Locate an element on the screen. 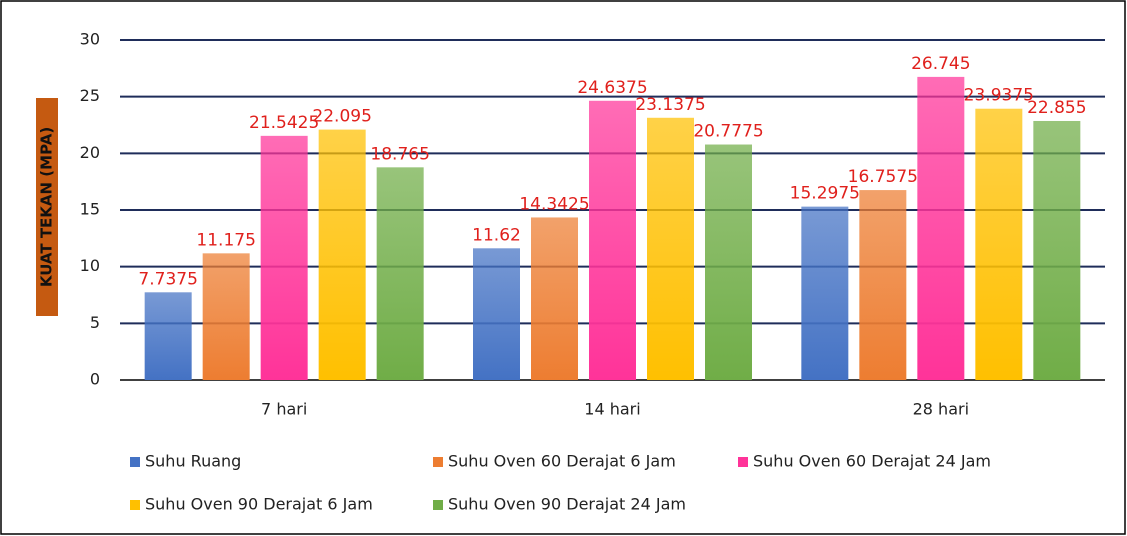  data-label: 22.095 is located at coordinates (341, 117).